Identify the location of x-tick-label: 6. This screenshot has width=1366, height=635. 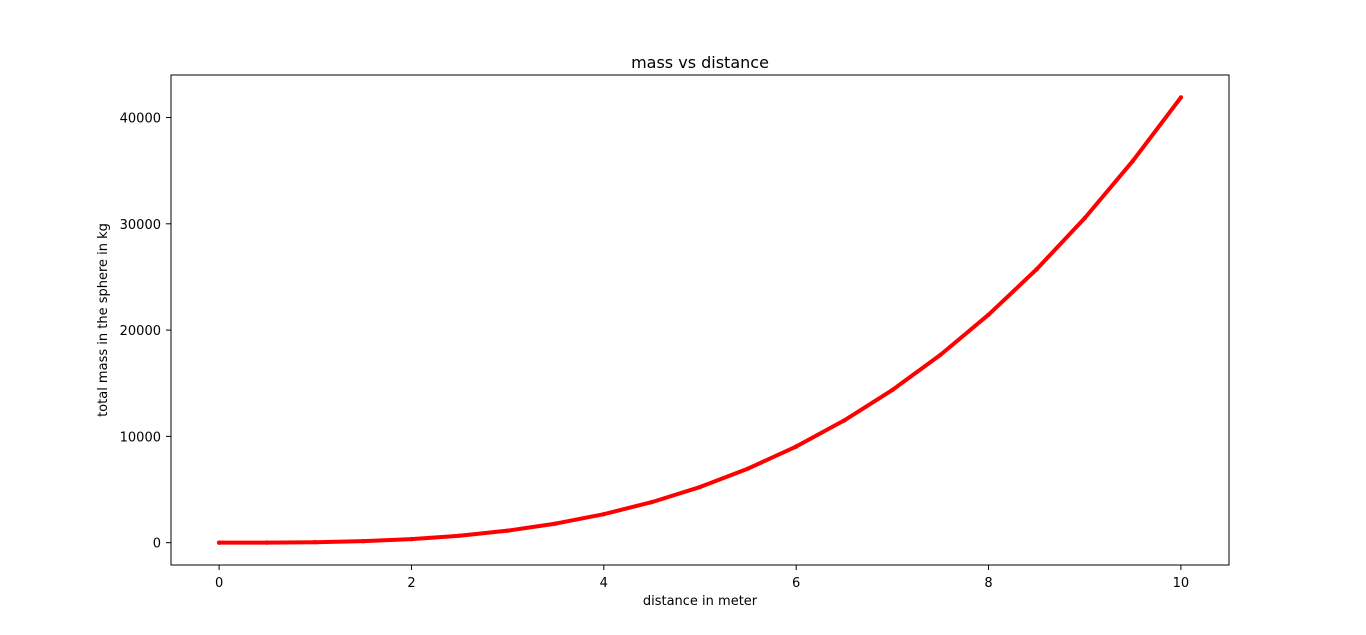
(796, 583).